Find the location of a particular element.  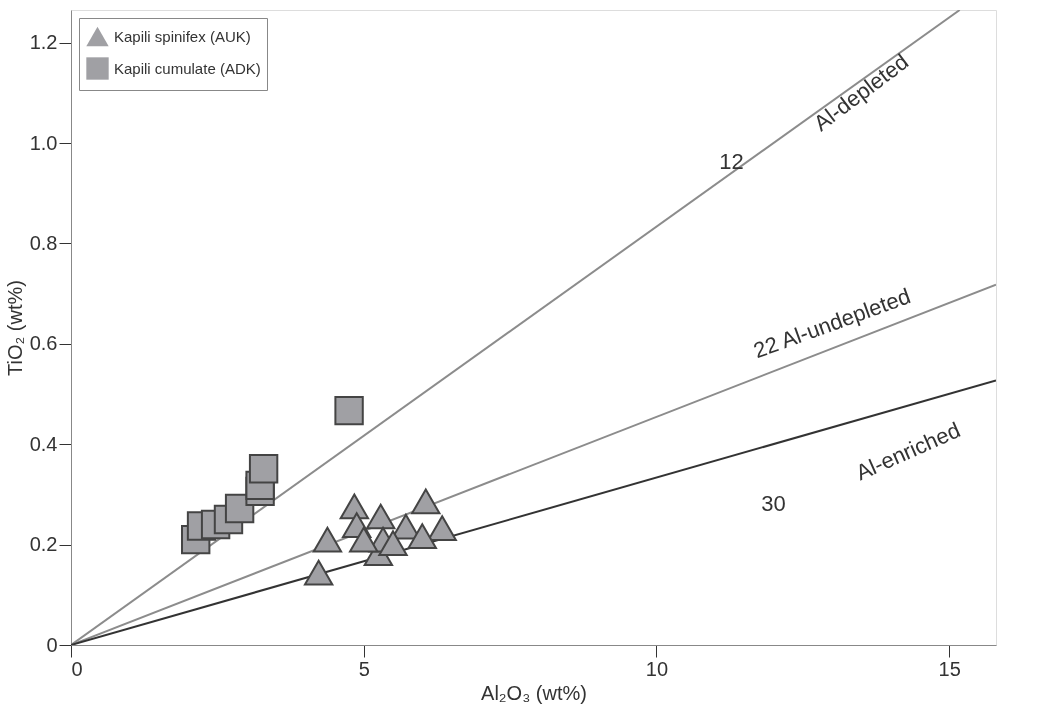

y-tick-label: 0.4 is located at coordinates (43, 443).